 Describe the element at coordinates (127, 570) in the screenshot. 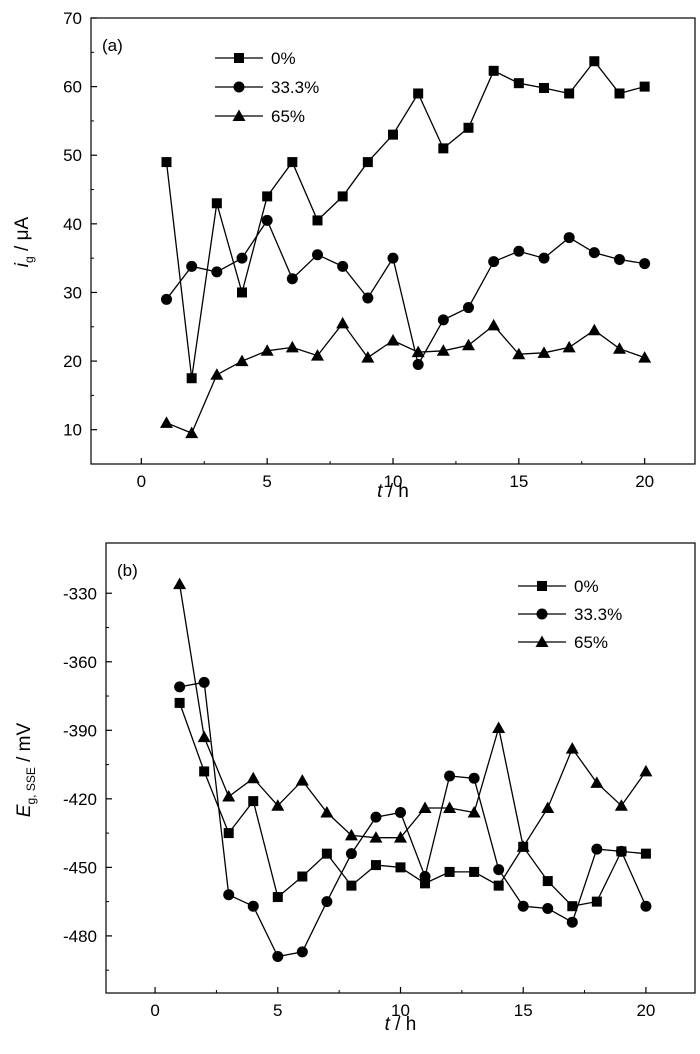

I see `panel-label: (b)` at that location.